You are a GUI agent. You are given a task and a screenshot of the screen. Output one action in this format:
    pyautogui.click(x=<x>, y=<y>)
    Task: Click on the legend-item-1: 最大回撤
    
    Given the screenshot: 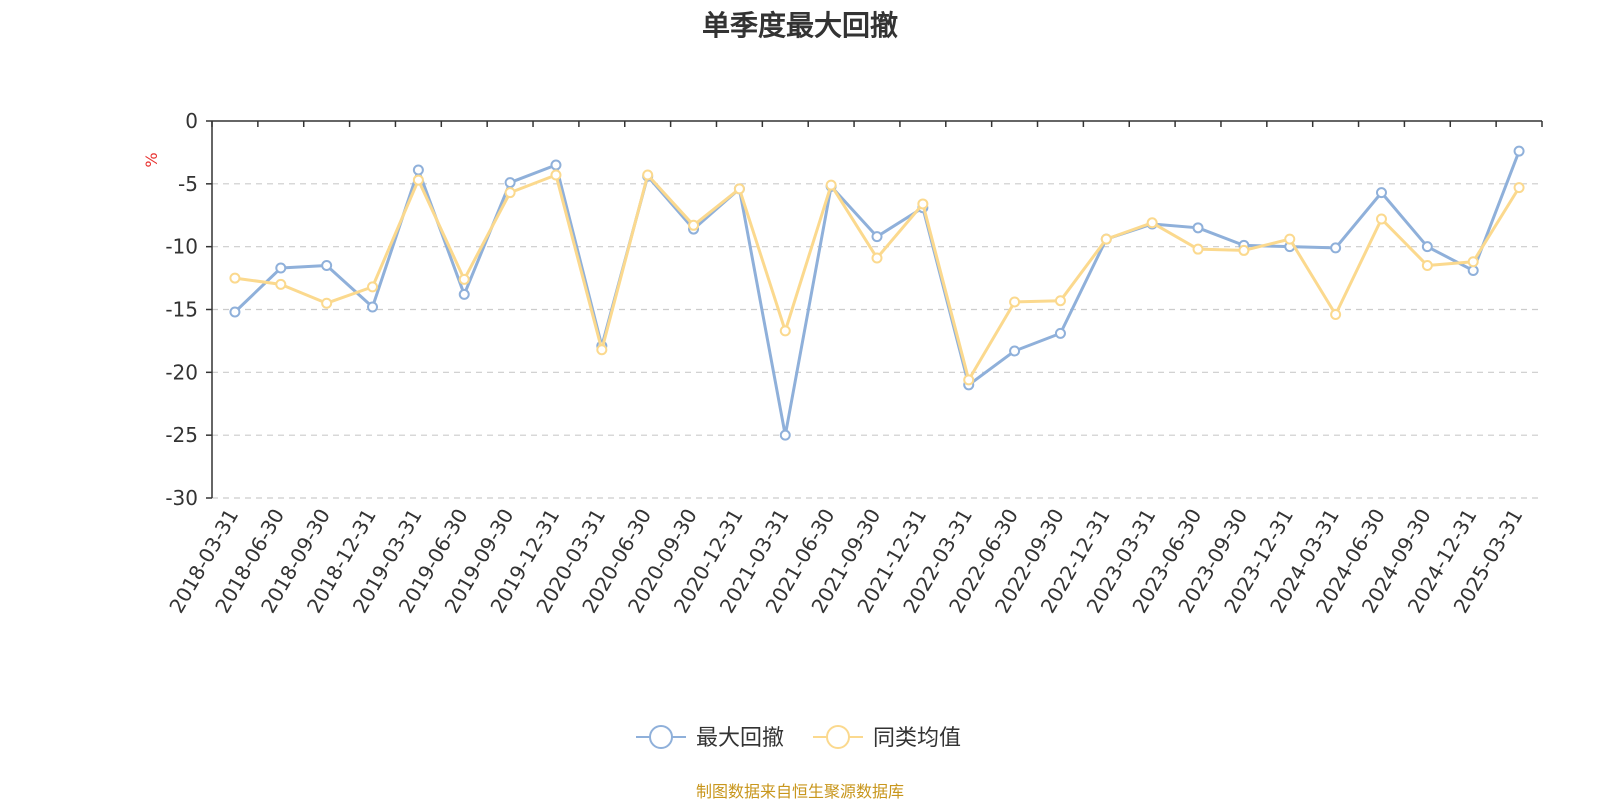 What is the action you would take?
    pyautogui.click(x=710, y=738)
    